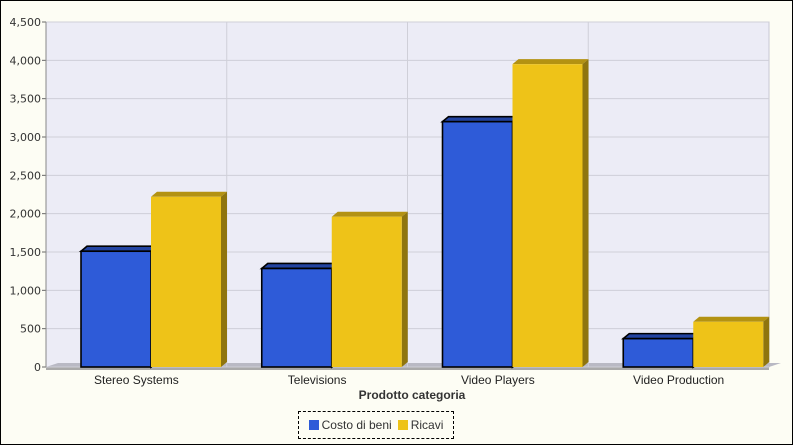  What do you see at coordinates (407, 368) in the screenshot?
I see `plot-floor-edge` at bounding box center [407, 368].